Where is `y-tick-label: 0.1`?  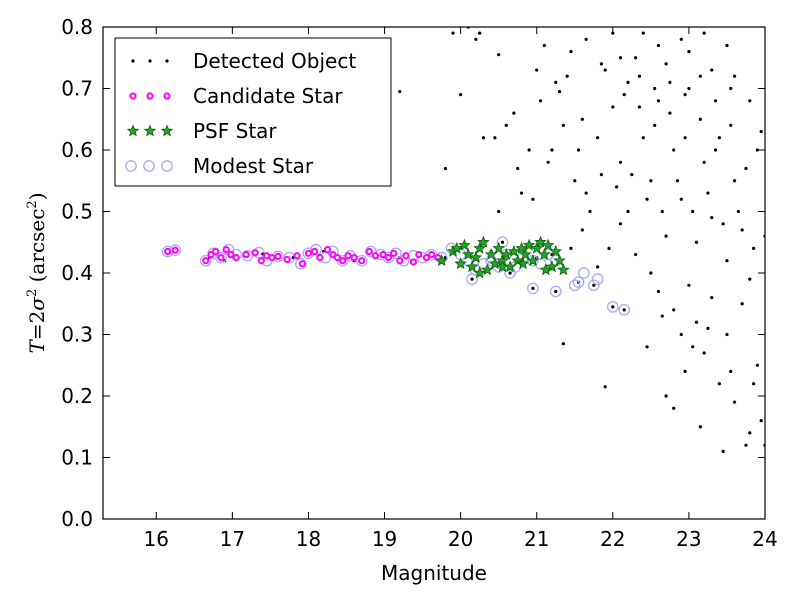 y-tick-label: 0.1 is located at coordinates (77, 458).